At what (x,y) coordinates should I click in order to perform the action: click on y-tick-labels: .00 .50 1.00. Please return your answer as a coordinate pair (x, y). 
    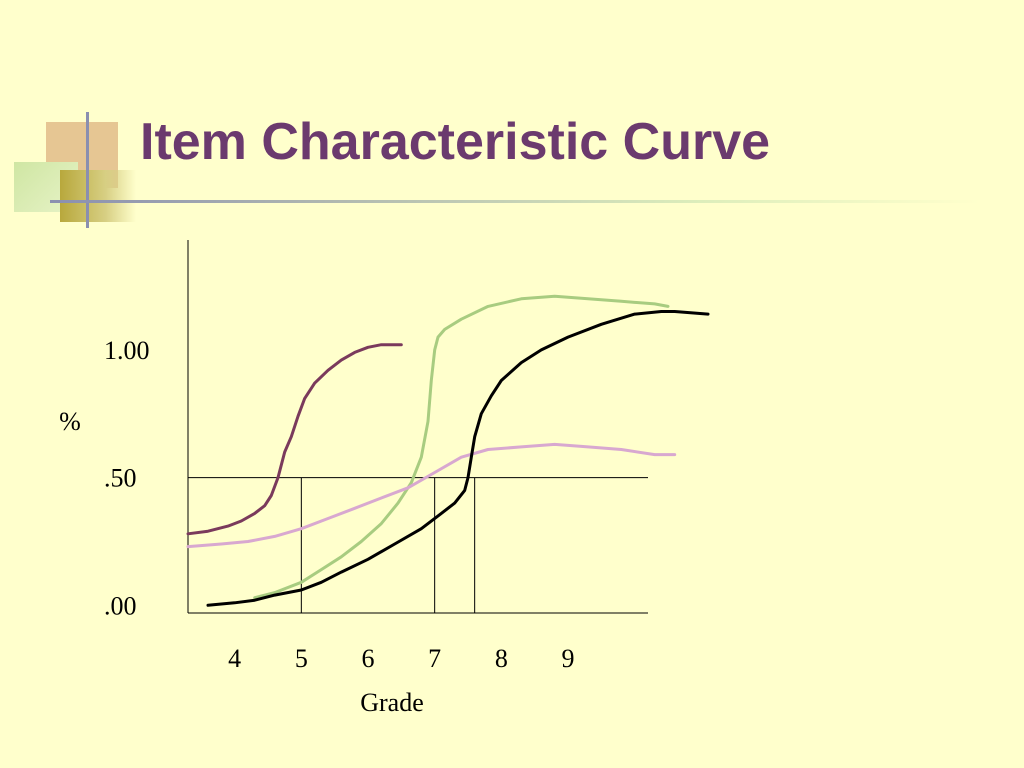
    Looking at the image, I should click on (127, 478).